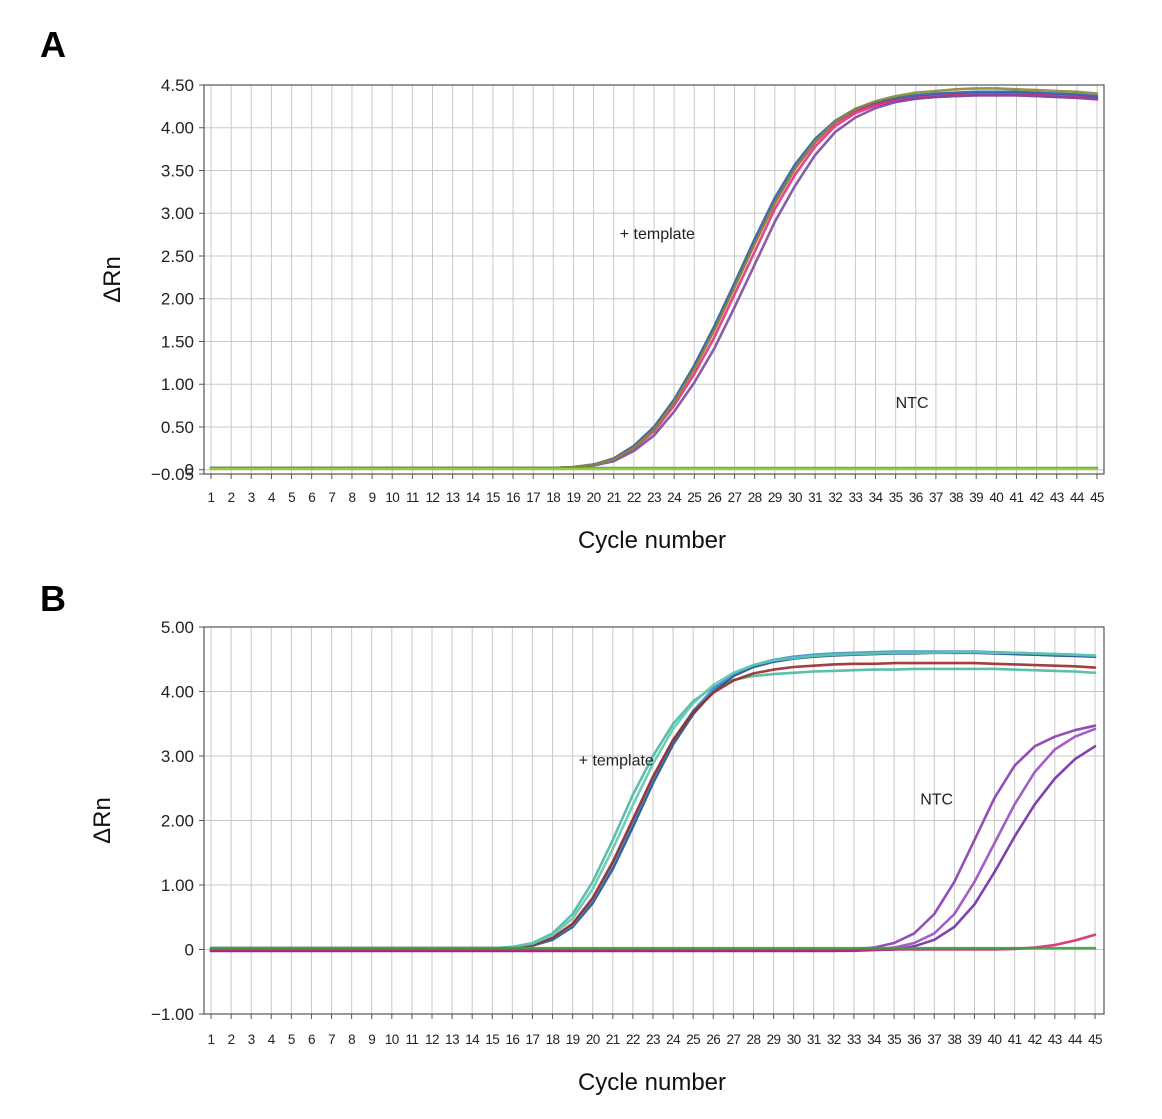  Describe the element at coordinates (613, 1039) in the screenshot. I see `panel-b-x-tick-label: 21` at that location.